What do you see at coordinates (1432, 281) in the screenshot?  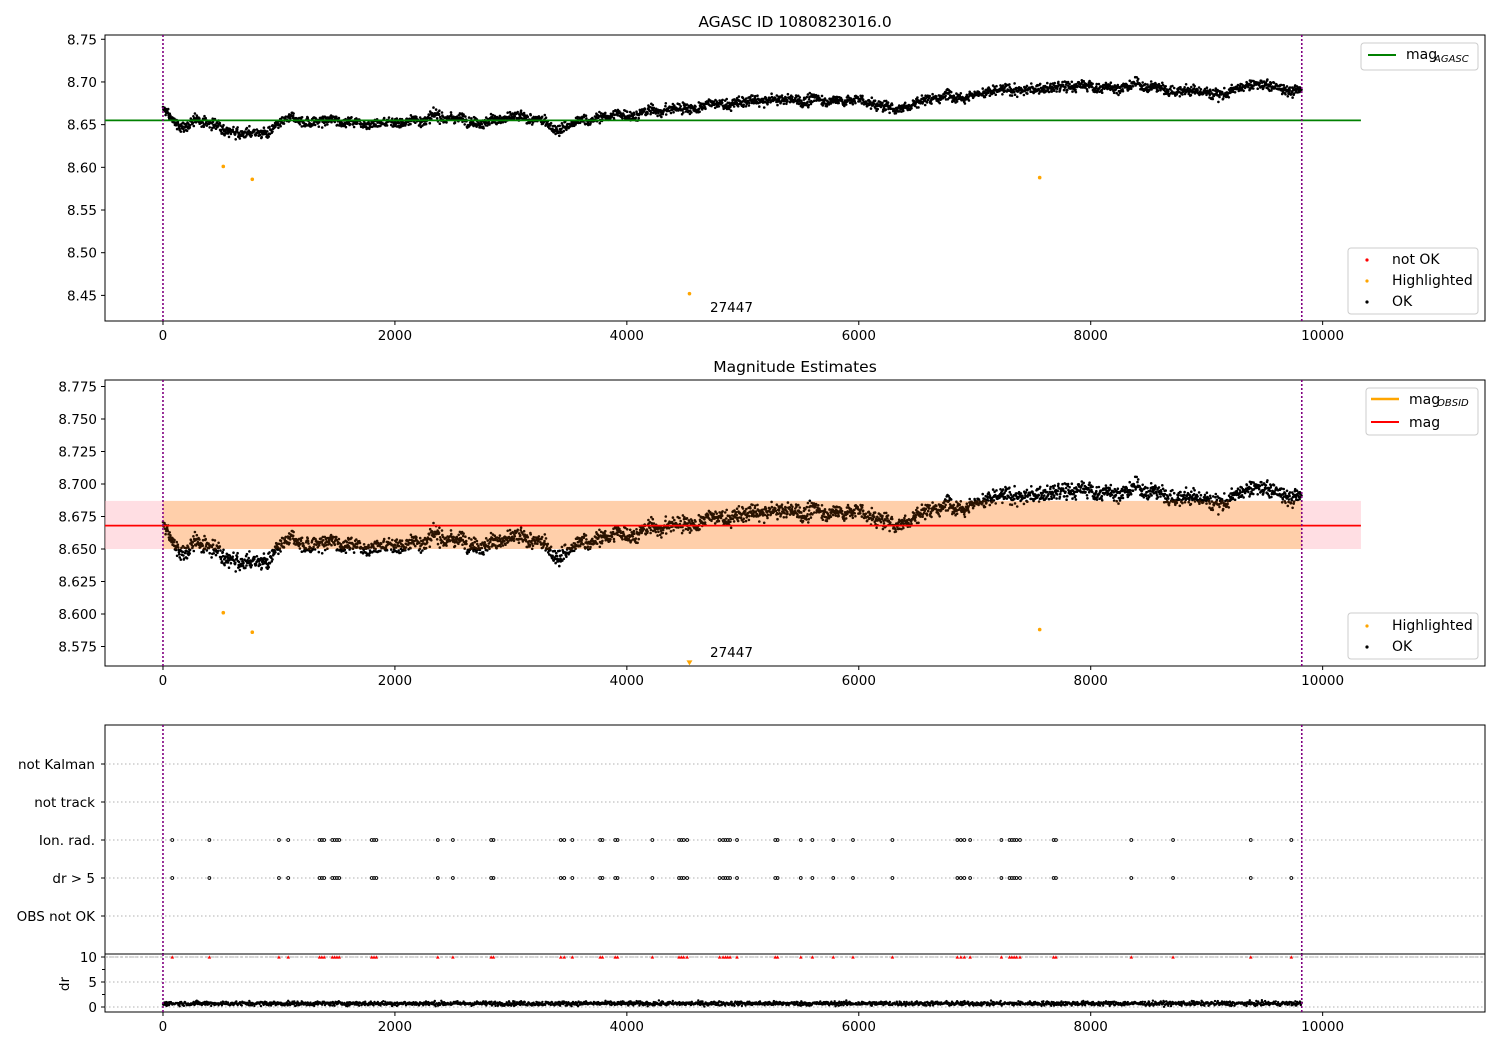 I see `legend-highlighted: Highlighted` at bounding box center [1432, 281].